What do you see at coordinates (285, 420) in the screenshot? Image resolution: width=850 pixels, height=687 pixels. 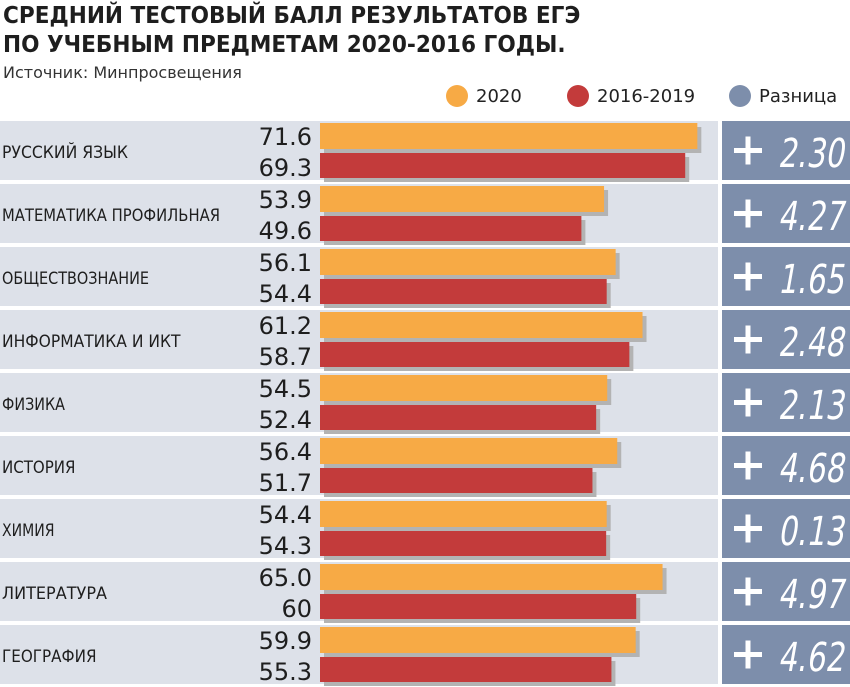 I see `value-label-2016-2019: 52.4` at bounding box center [285, 420].